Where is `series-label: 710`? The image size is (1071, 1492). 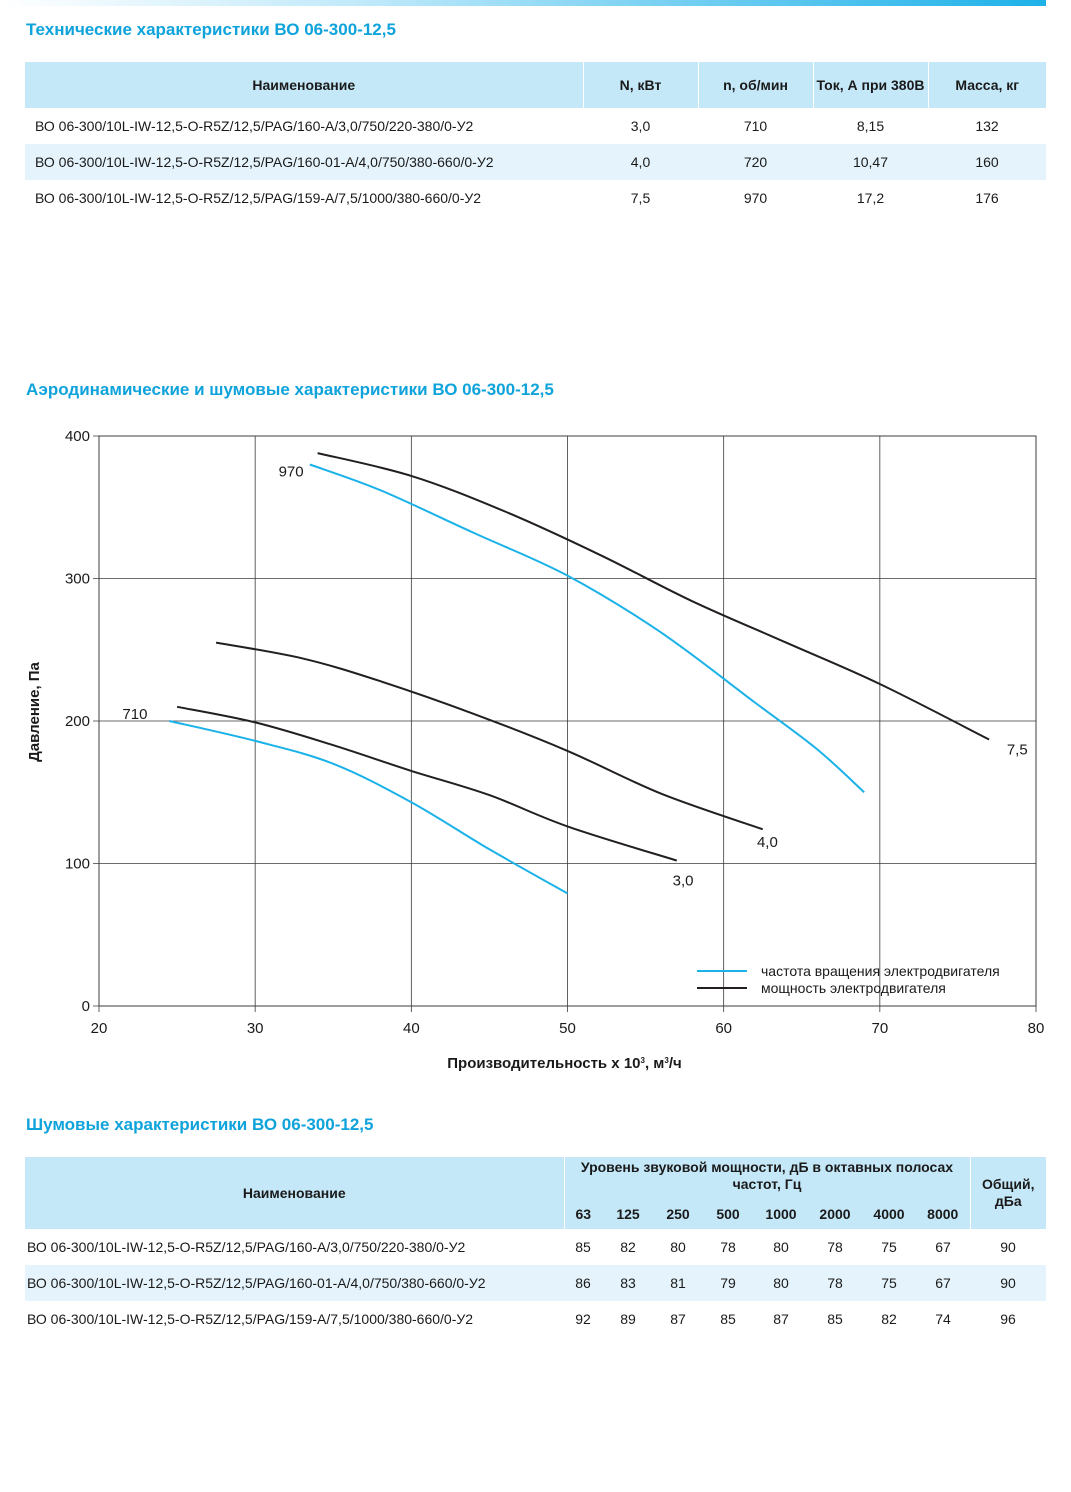 series-label: 710 is located at coordinates (134, 714).